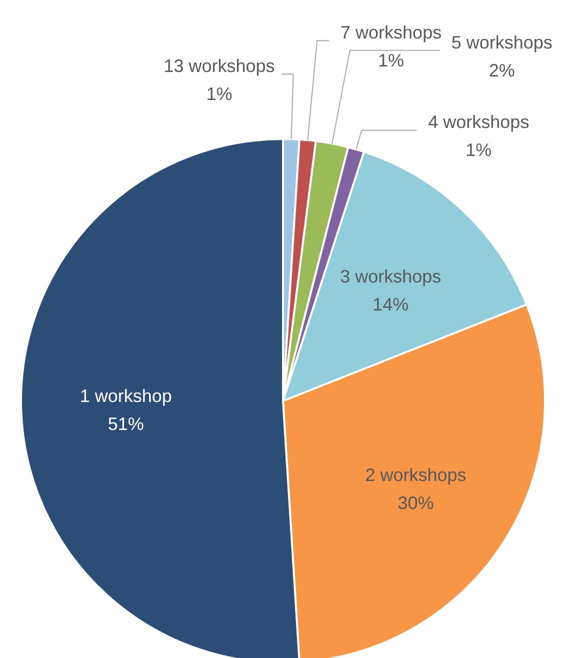  Describe the element at coordinates (479, 122) in the screenshot. I see `slice-label: 4 workshops` at that location.